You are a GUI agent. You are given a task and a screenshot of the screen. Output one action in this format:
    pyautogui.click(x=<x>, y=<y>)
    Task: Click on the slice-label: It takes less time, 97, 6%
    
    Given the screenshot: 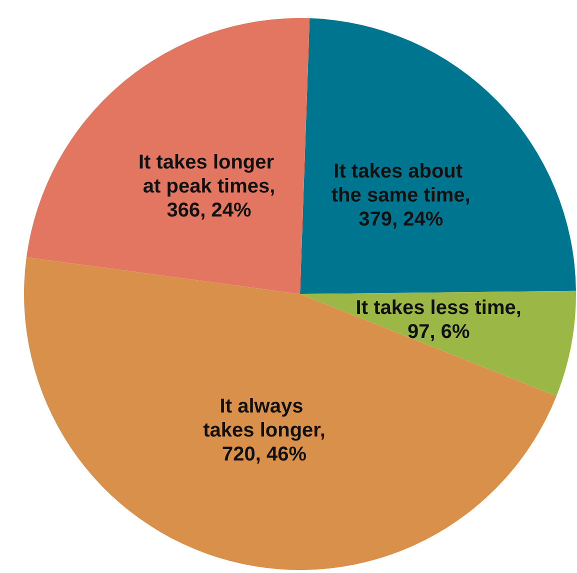 What is the action you would take?
    pyautogui.click(x=439, y=319)
    